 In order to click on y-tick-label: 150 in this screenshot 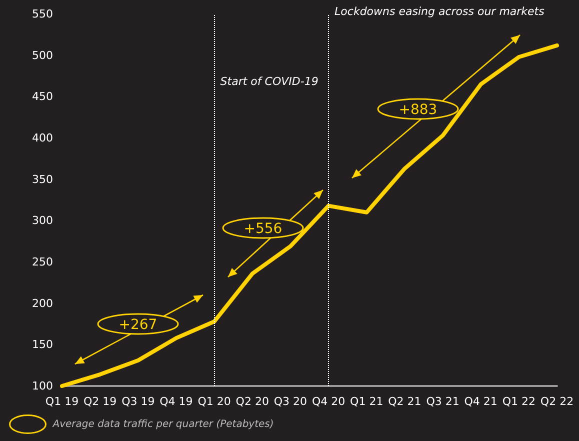, I will do `click(42, 345)`.